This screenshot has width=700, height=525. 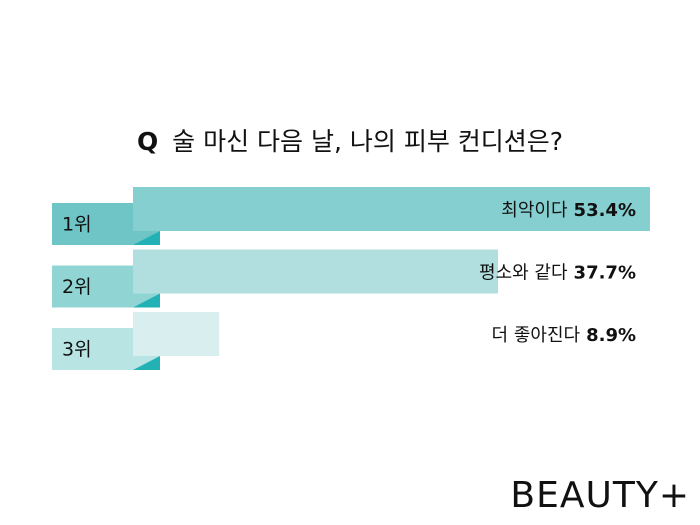 I want to click on category-label: 최악이다, so click(x=534, y=210).